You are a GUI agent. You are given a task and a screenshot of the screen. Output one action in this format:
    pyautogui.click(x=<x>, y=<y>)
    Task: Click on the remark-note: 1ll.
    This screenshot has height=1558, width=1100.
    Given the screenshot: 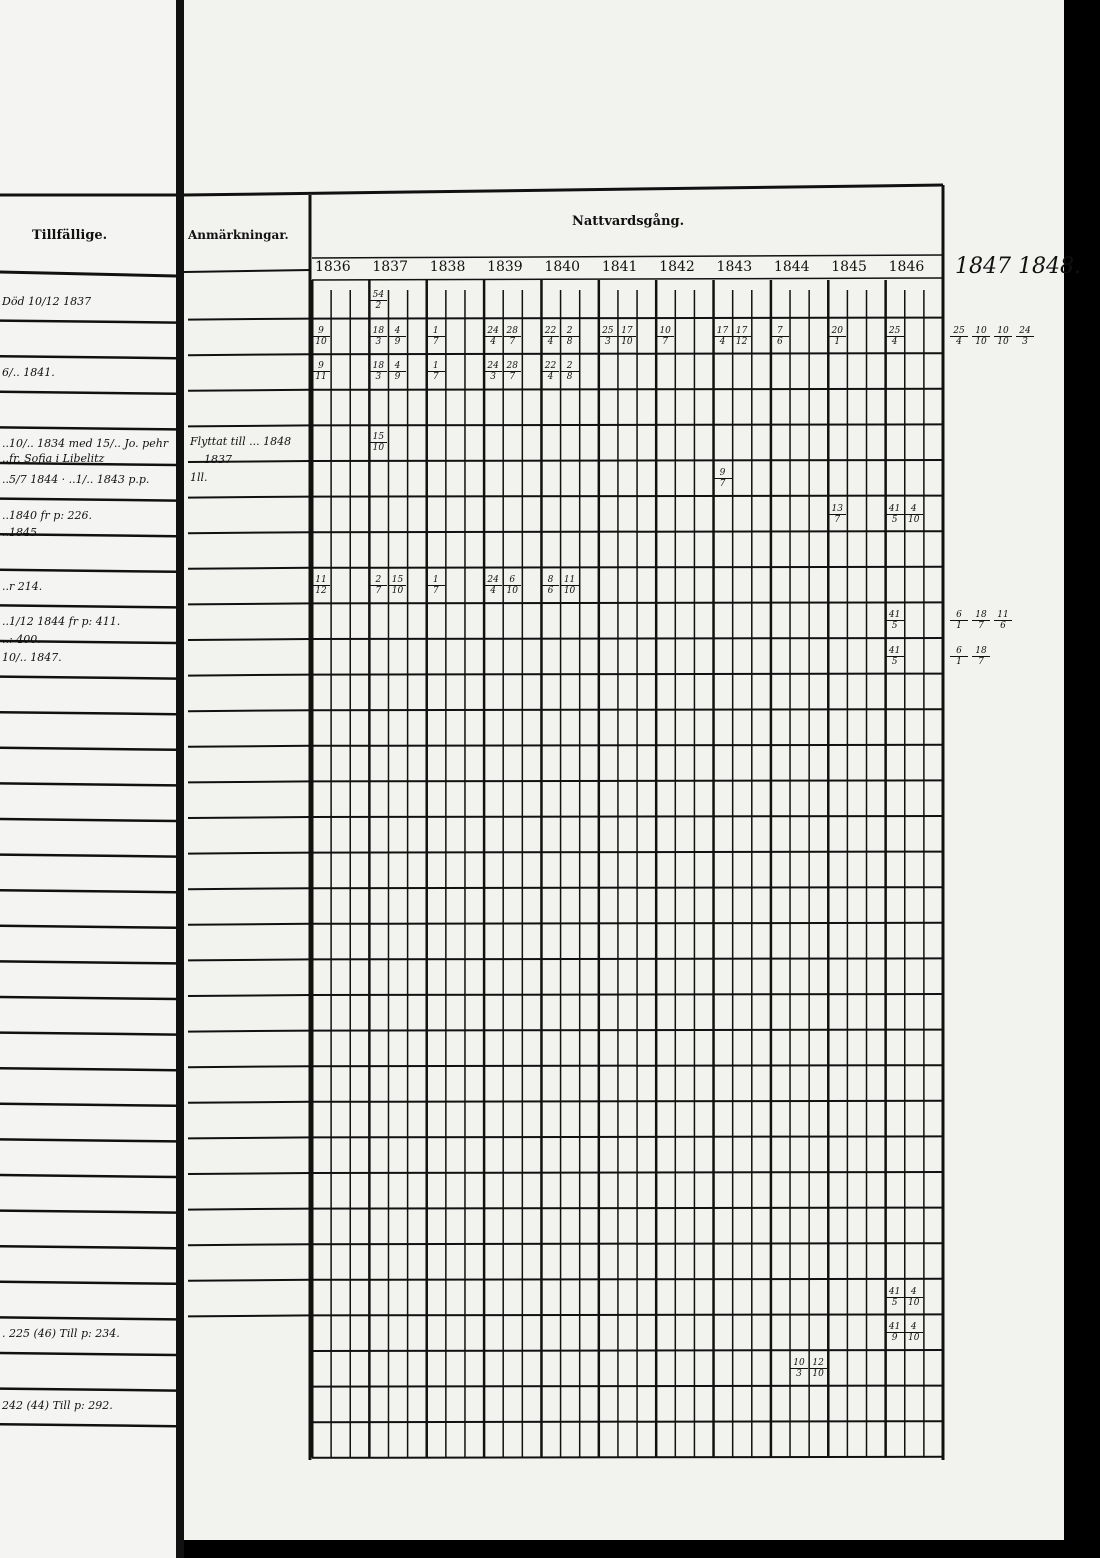 What is the action you would take?
    pyautogui.click(x=199, y=477)
    